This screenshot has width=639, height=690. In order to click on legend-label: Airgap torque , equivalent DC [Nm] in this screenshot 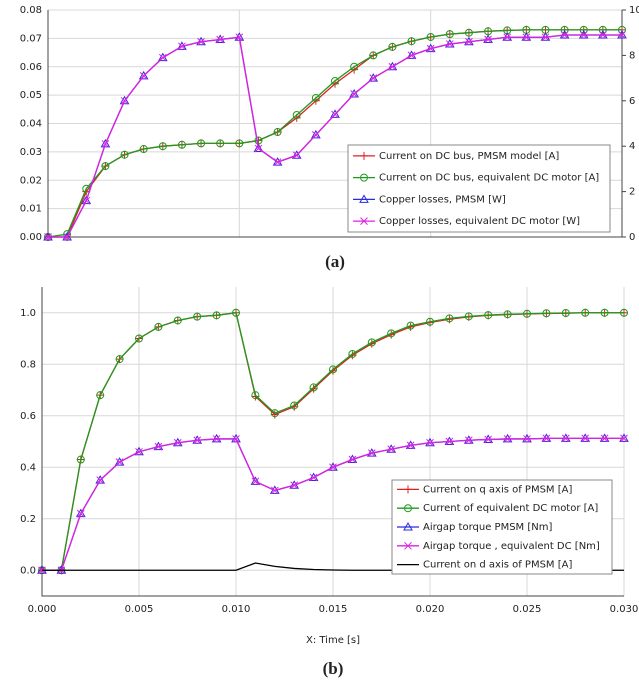, I will do `click(511, 546)`.